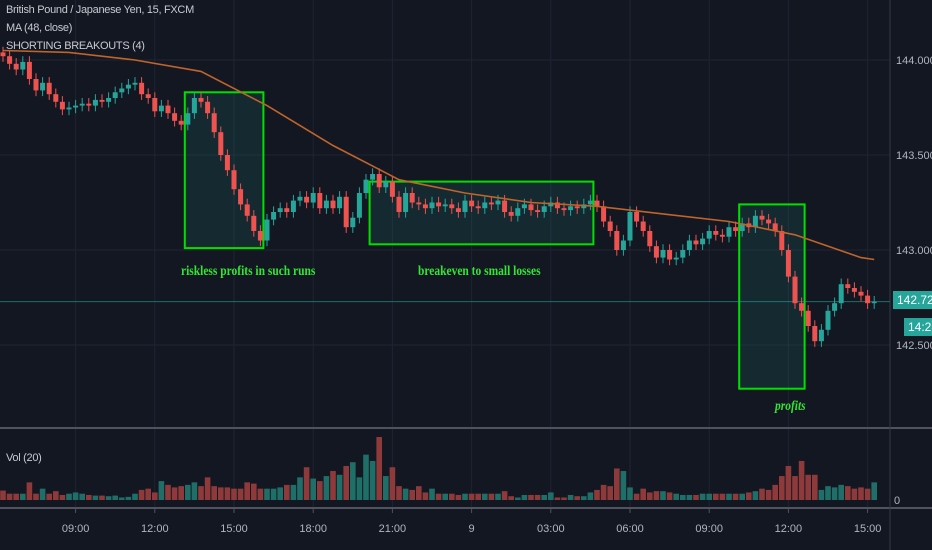 The width and height of the screenshot is (932, 550). What do you see at coordinates (39, 28) in the screenshot?
I see `ma-legend: MA (48, close)` at bounding box center [39, 28].